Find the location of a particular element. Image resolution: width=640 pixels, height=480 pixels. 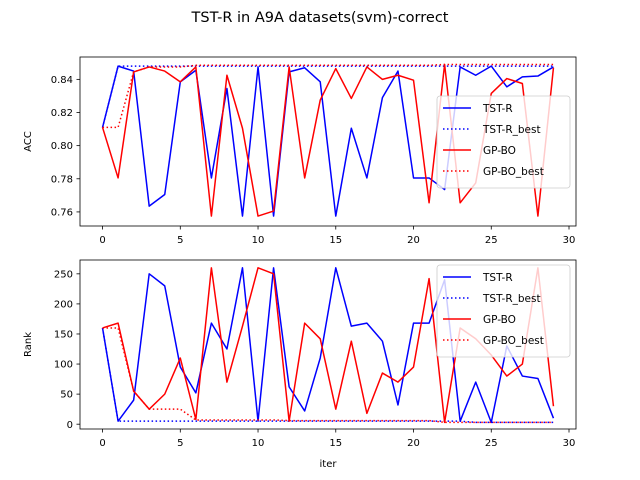

y-tick-label: 0.82 is located at coordinates (62, 113).